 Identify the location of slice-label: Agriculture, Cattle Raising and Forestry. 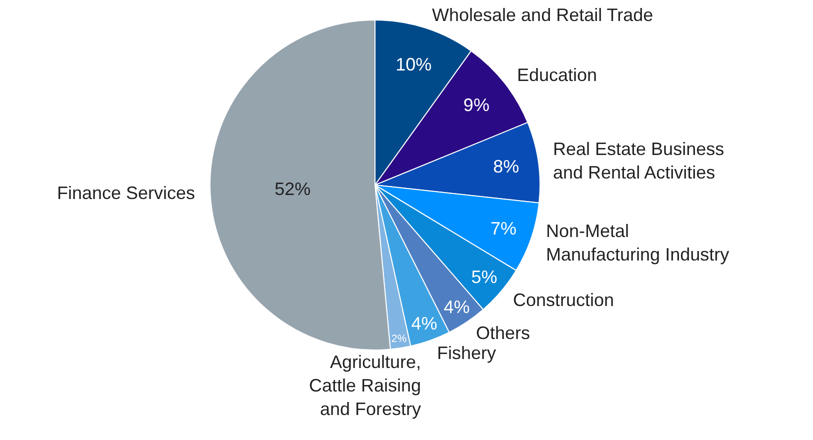
(365, 385).